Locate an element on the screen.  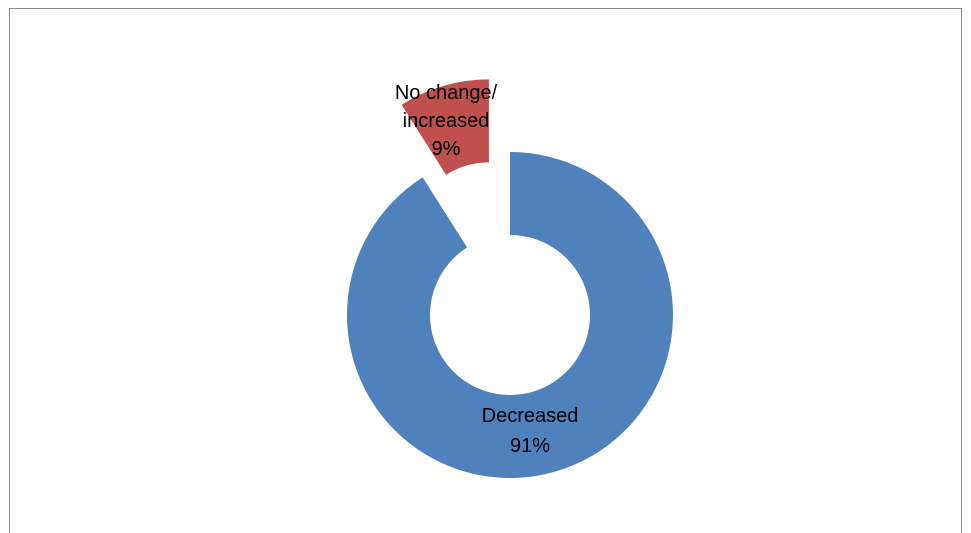
slice-label-1: No change/increased 9% is located at coordinates (446, 121).